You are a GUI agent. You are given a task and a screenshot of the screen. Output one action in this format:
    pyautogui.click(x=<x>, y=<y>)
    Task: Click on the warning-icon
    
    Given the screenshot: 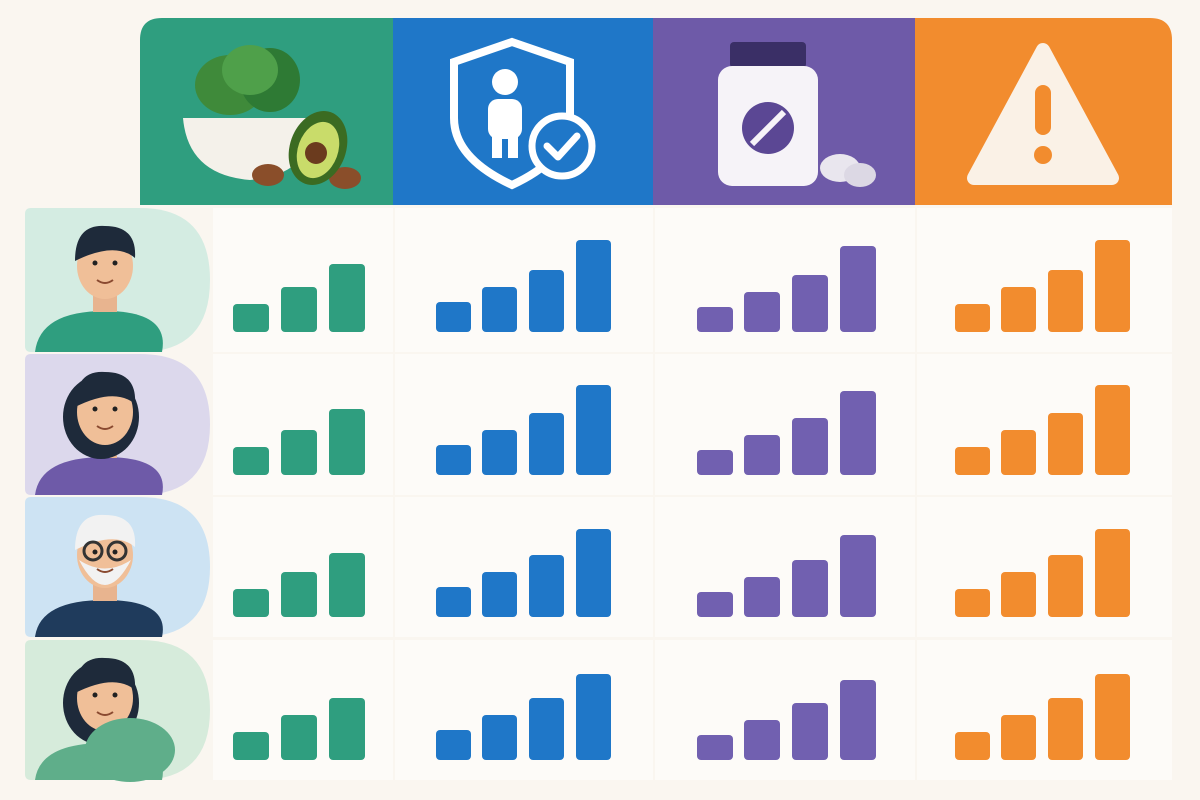 What is the action you would take?
    pyautogui.click(x=1043, y=114)
    